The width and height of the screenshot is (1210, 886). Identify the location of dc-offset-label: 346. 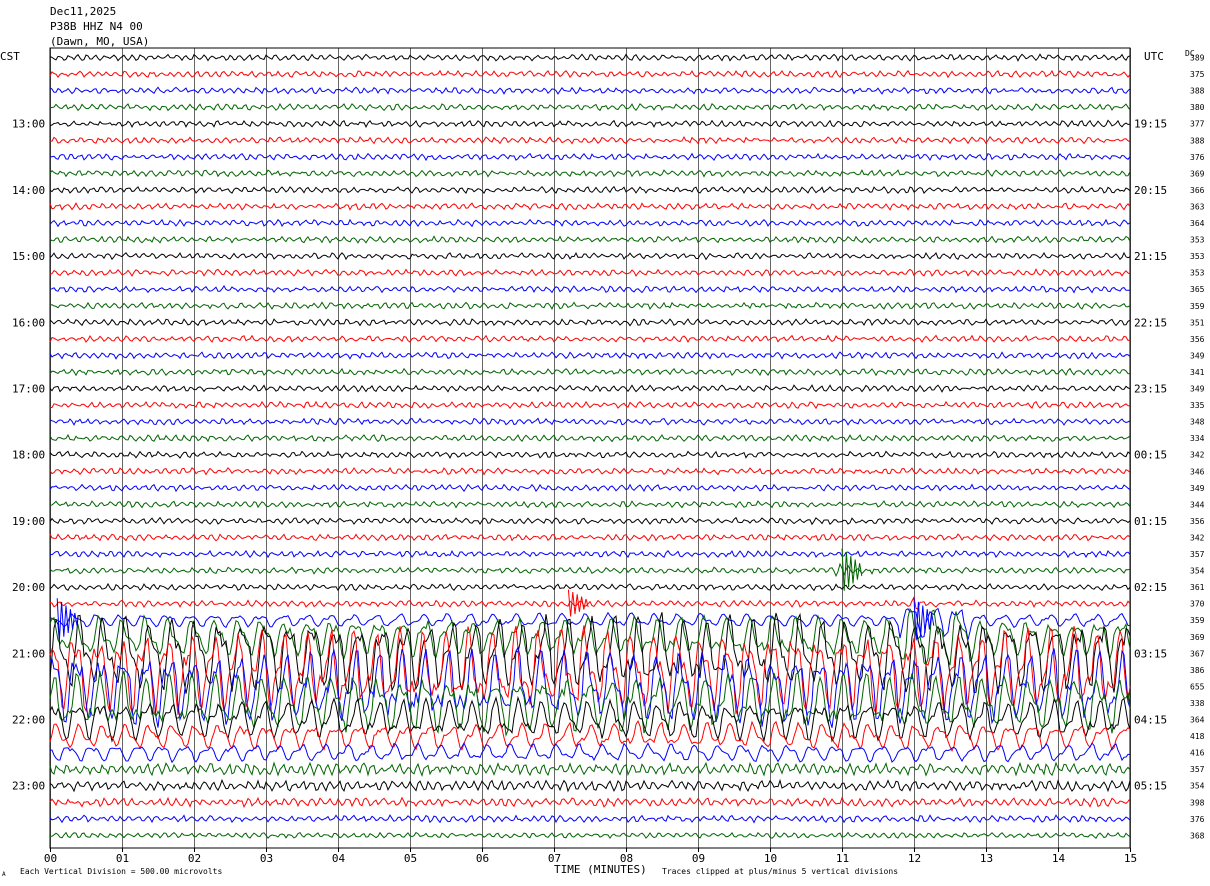
(1197, 471).